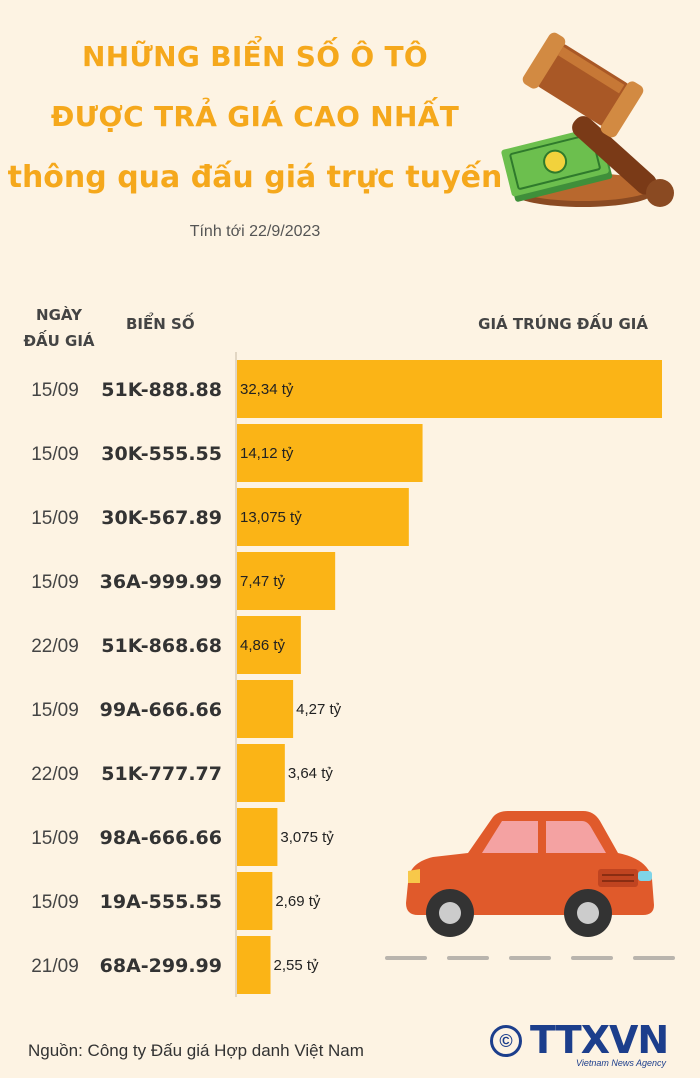 The image size is (700, 1078). Describe the element at coordinates (255, 231) in the screenshot. I see `as-of-date: Tính tới 22/9/2023` at that location.